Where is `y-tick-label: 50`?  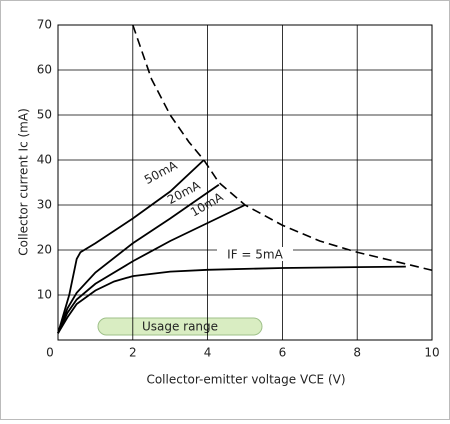
y-tick-label: 50 is located at coordinates (44, 115).